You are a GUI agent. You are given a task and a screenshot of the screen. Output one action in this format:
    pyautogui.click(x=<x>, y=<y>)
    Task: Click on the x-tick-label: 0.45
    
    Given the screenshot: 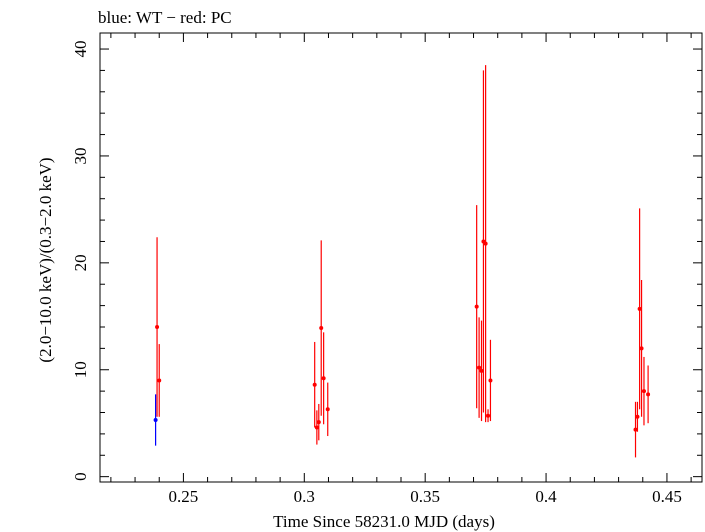 What is the action you would take?
    pyautogui.click(x=667, y=496)
    